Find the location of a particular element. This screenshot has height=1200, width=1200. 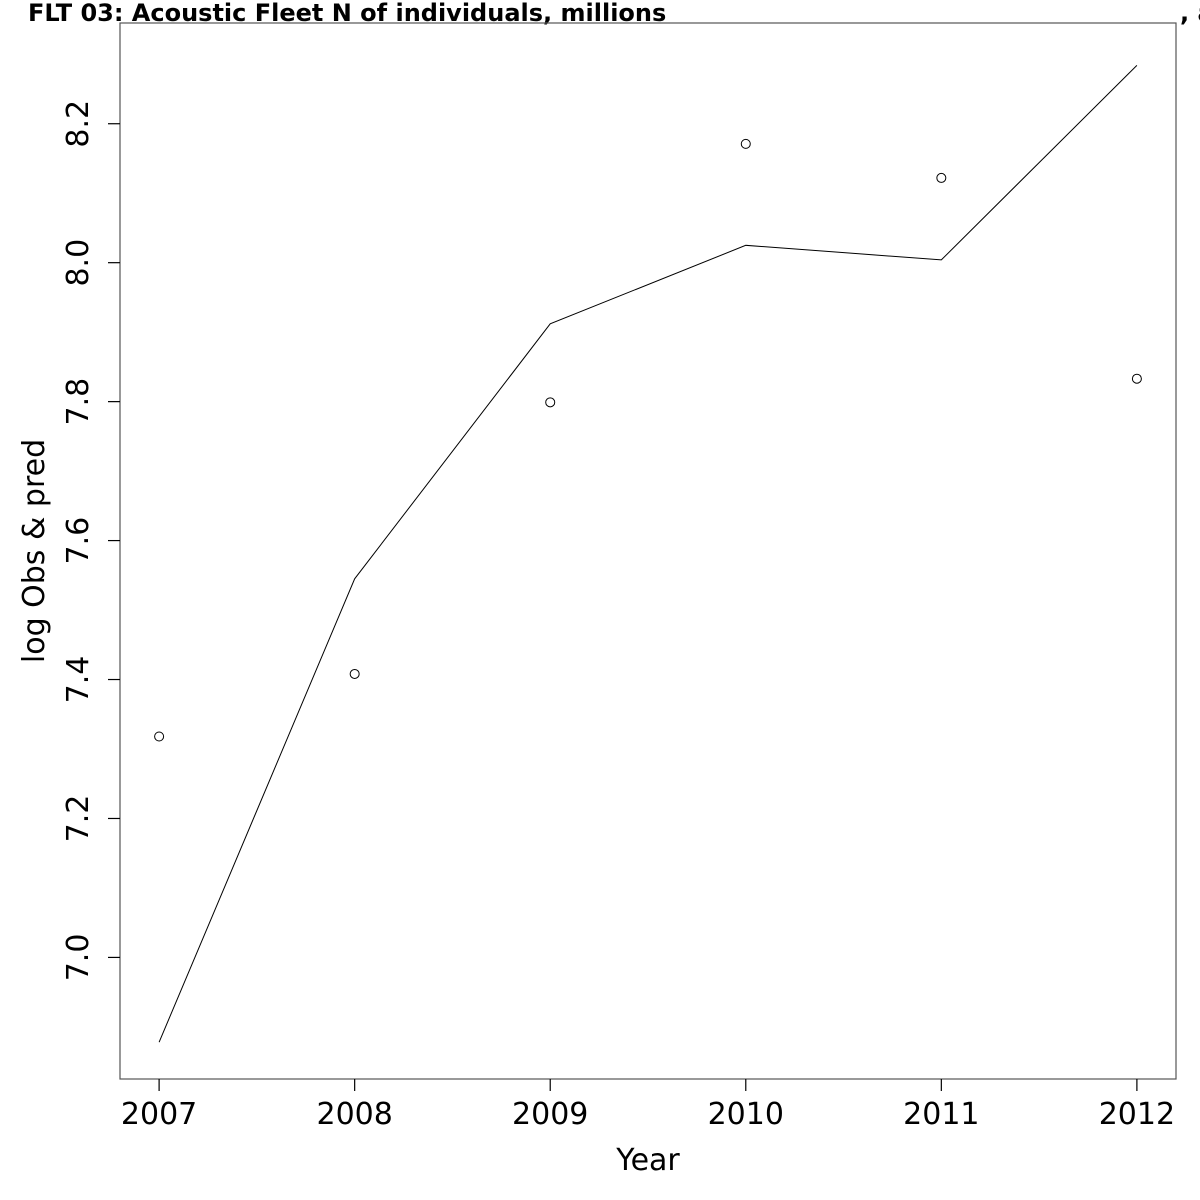

y-tick-label: 8.2 is located at coordinates (78, 124).